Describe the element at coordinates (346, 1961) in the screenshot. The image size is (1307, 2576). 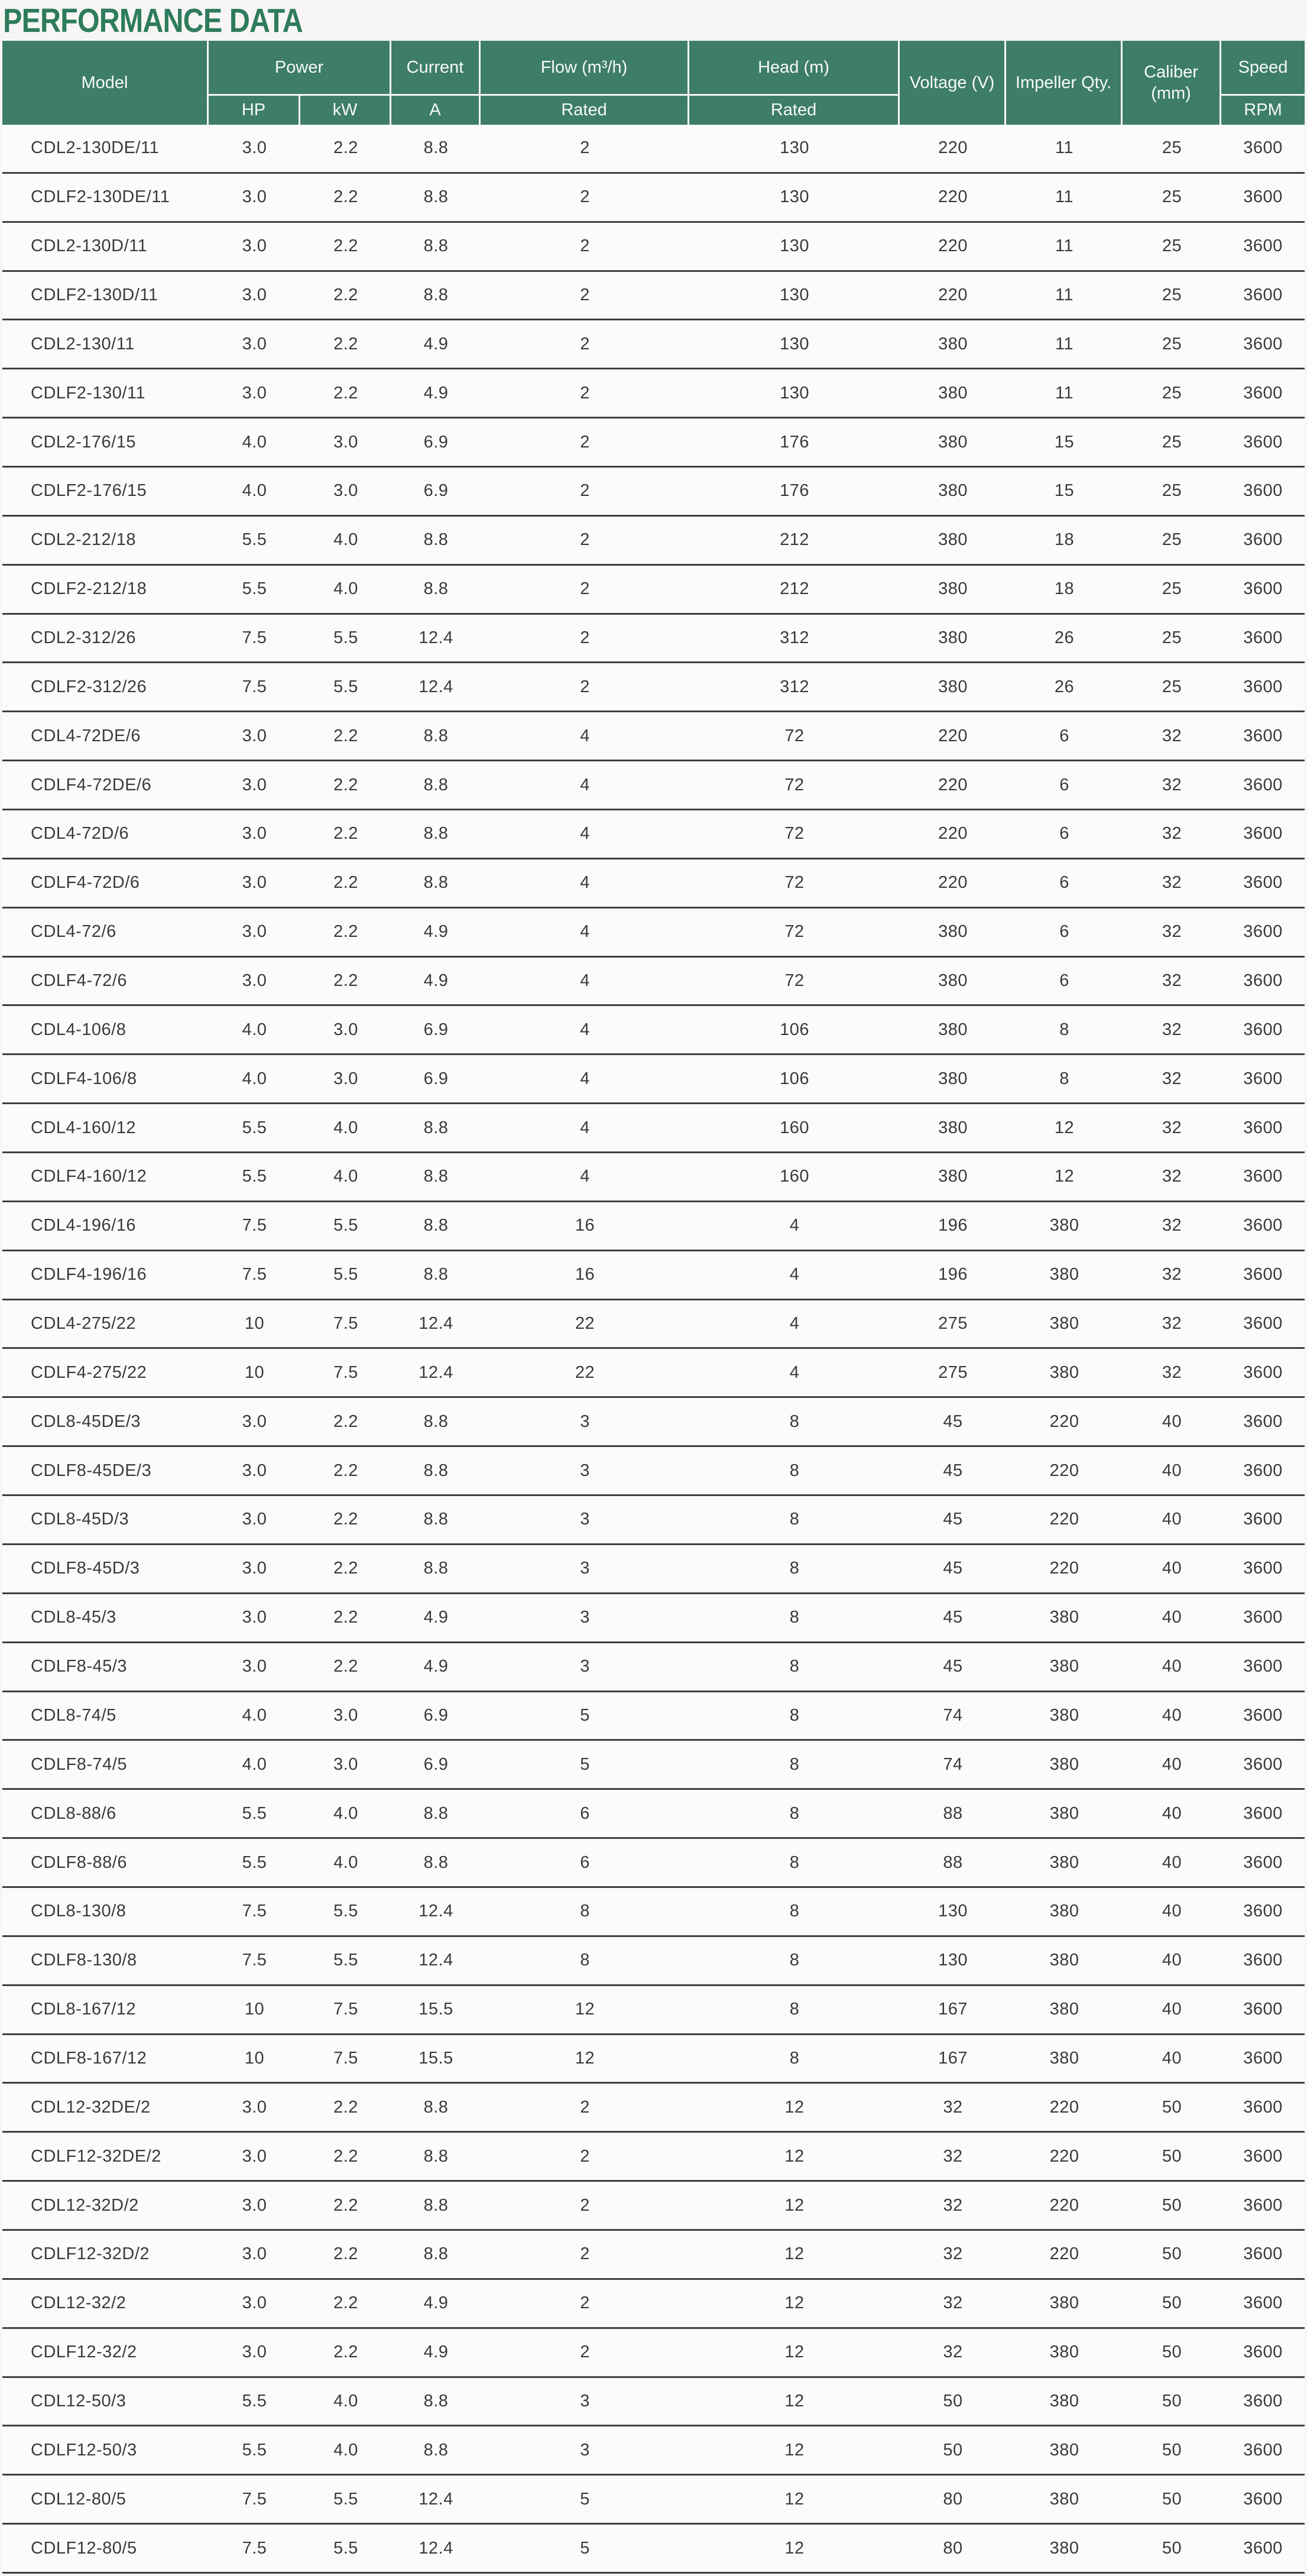
I see `cell-kw: 5.5` at that location.